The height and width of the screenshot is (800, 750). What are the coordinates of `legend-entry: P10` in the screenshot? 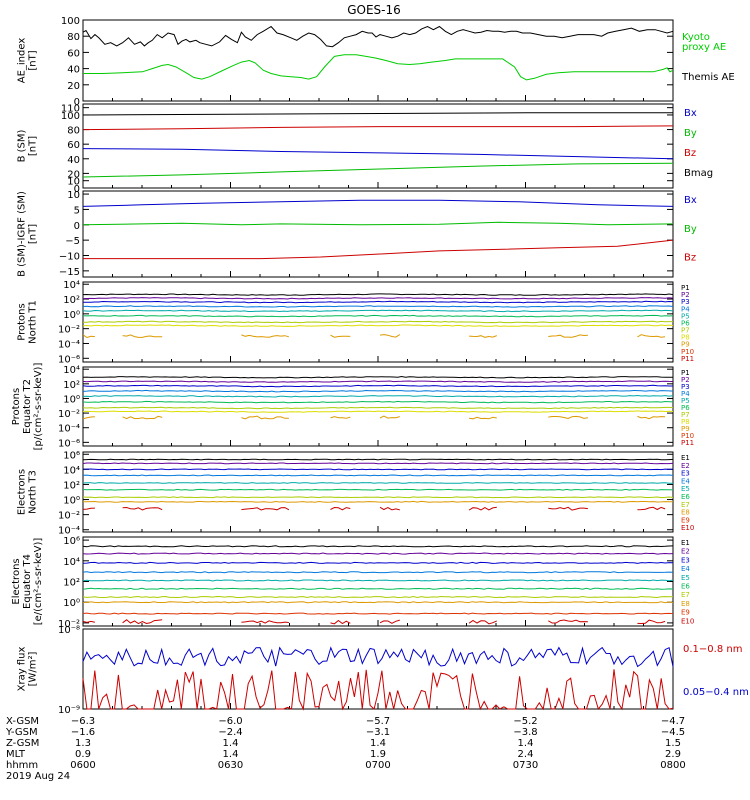 It's located at (687, 436).